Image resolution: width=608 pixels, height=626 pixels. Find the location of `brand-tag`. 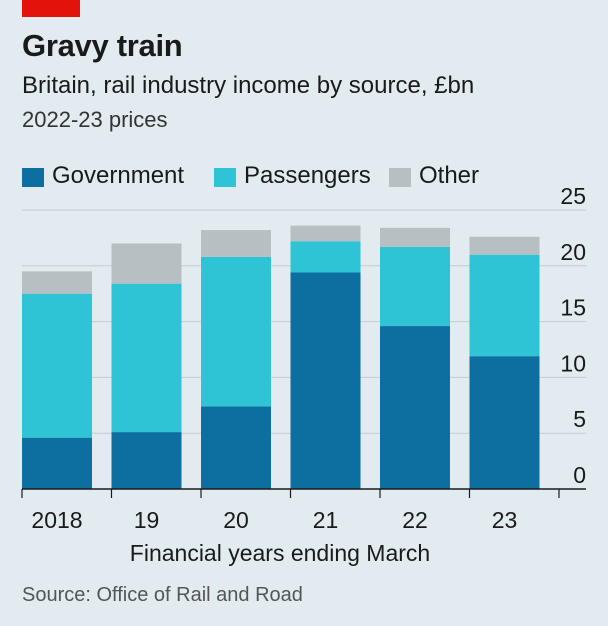

brand-tag is located at coordinates (51, 8).